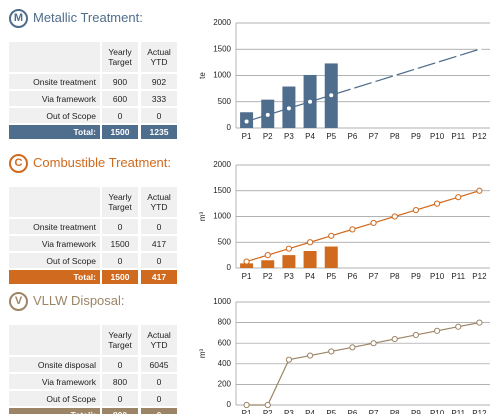  Describe the element at coordinates (159, 243) in the screenshot. I see `cell-value: 417` at that location.